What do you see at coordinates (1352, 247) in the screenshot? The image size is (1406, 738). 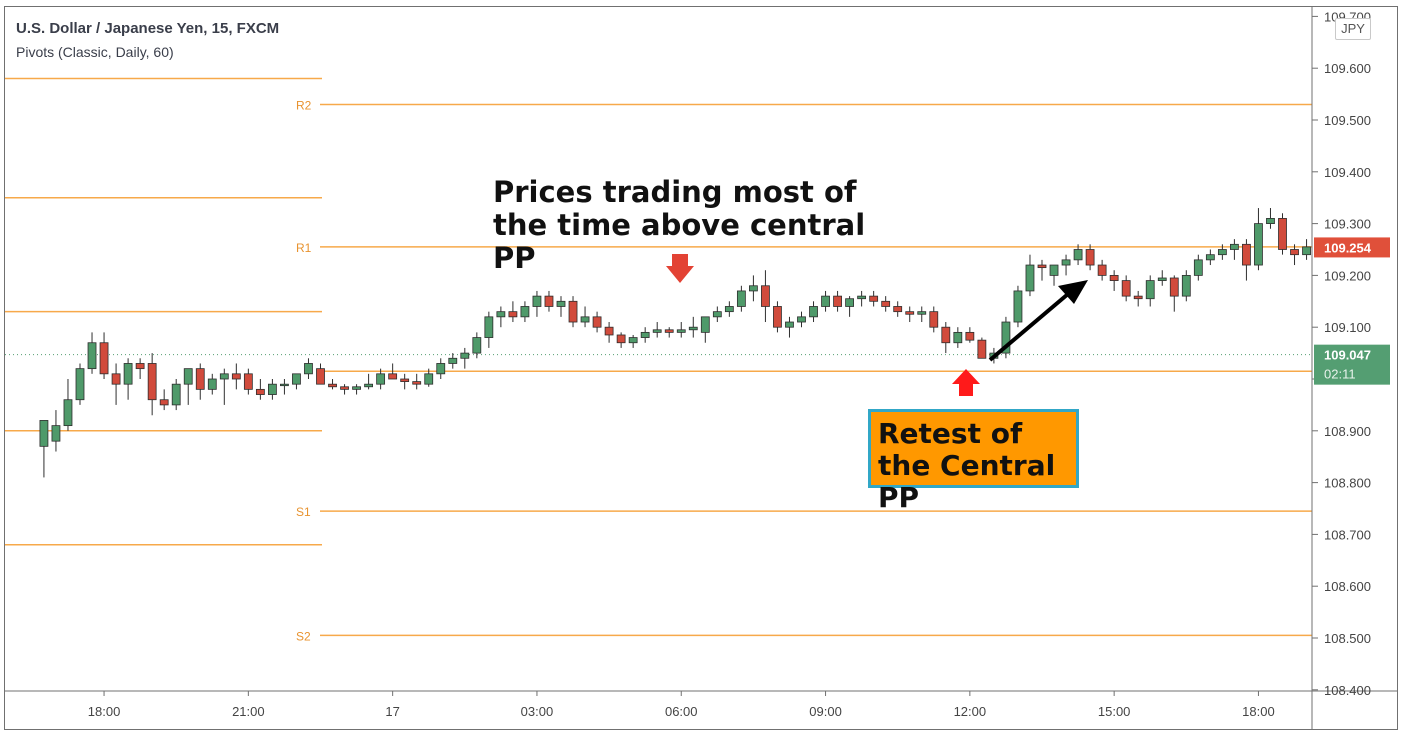 I see `last-price-badge` at bounding box center [1352, 247].